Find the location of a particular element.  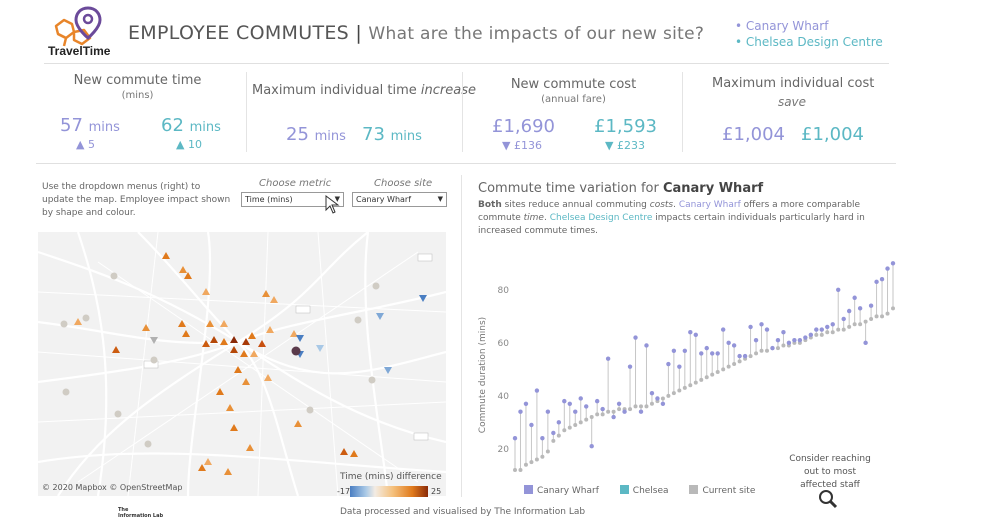

traveltime-logo is located at coordinates (78, 26).